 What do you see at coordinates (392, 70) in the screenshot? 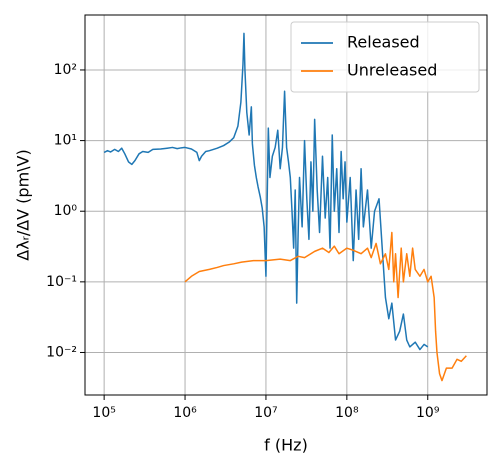
I see `legend-label: Unreleased` at bounding box center [392, 70].